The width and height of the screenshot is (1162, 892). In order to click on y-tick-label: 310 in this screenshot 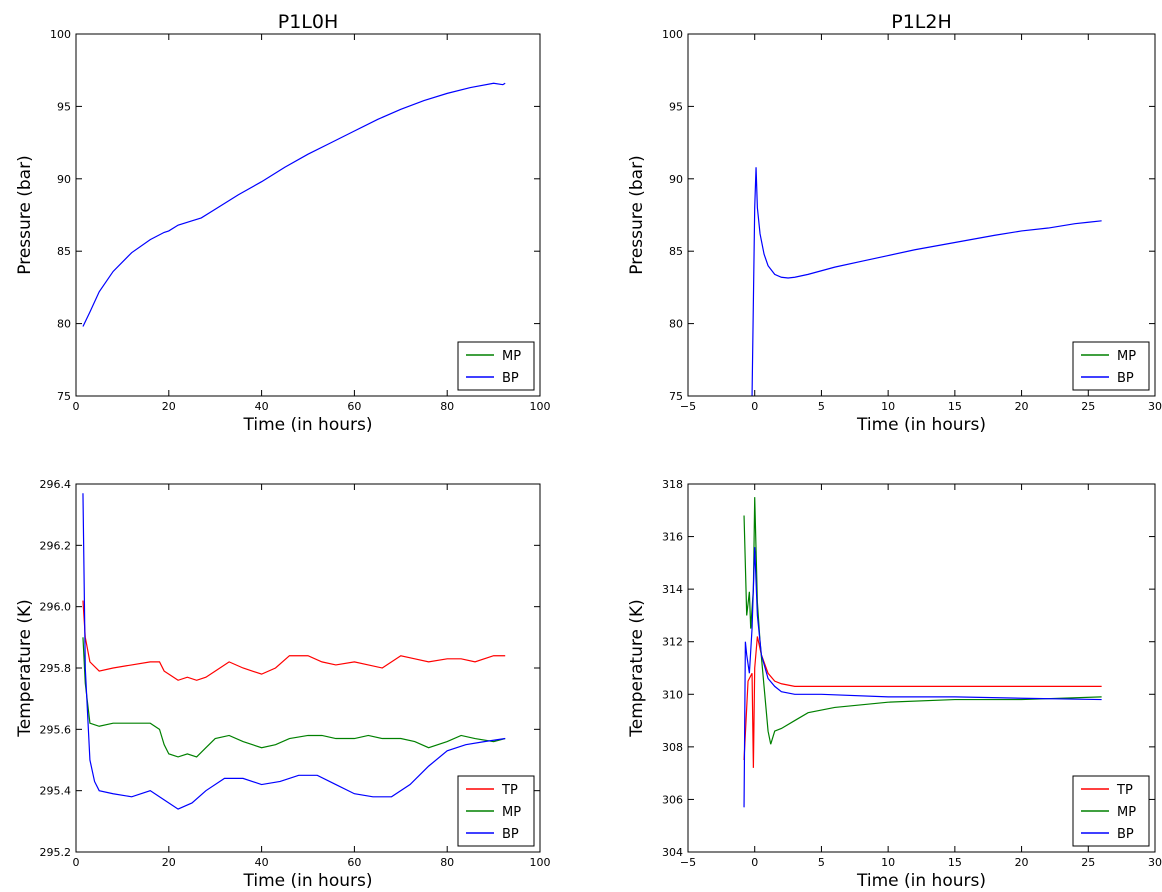, I will do `click(672, 694)`.